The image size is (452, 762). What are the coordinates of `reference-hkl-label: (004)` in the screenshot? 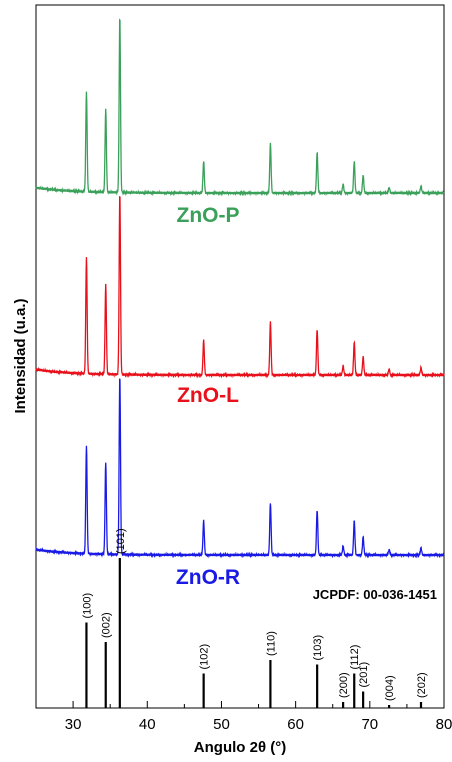 It's located at (390, 688).